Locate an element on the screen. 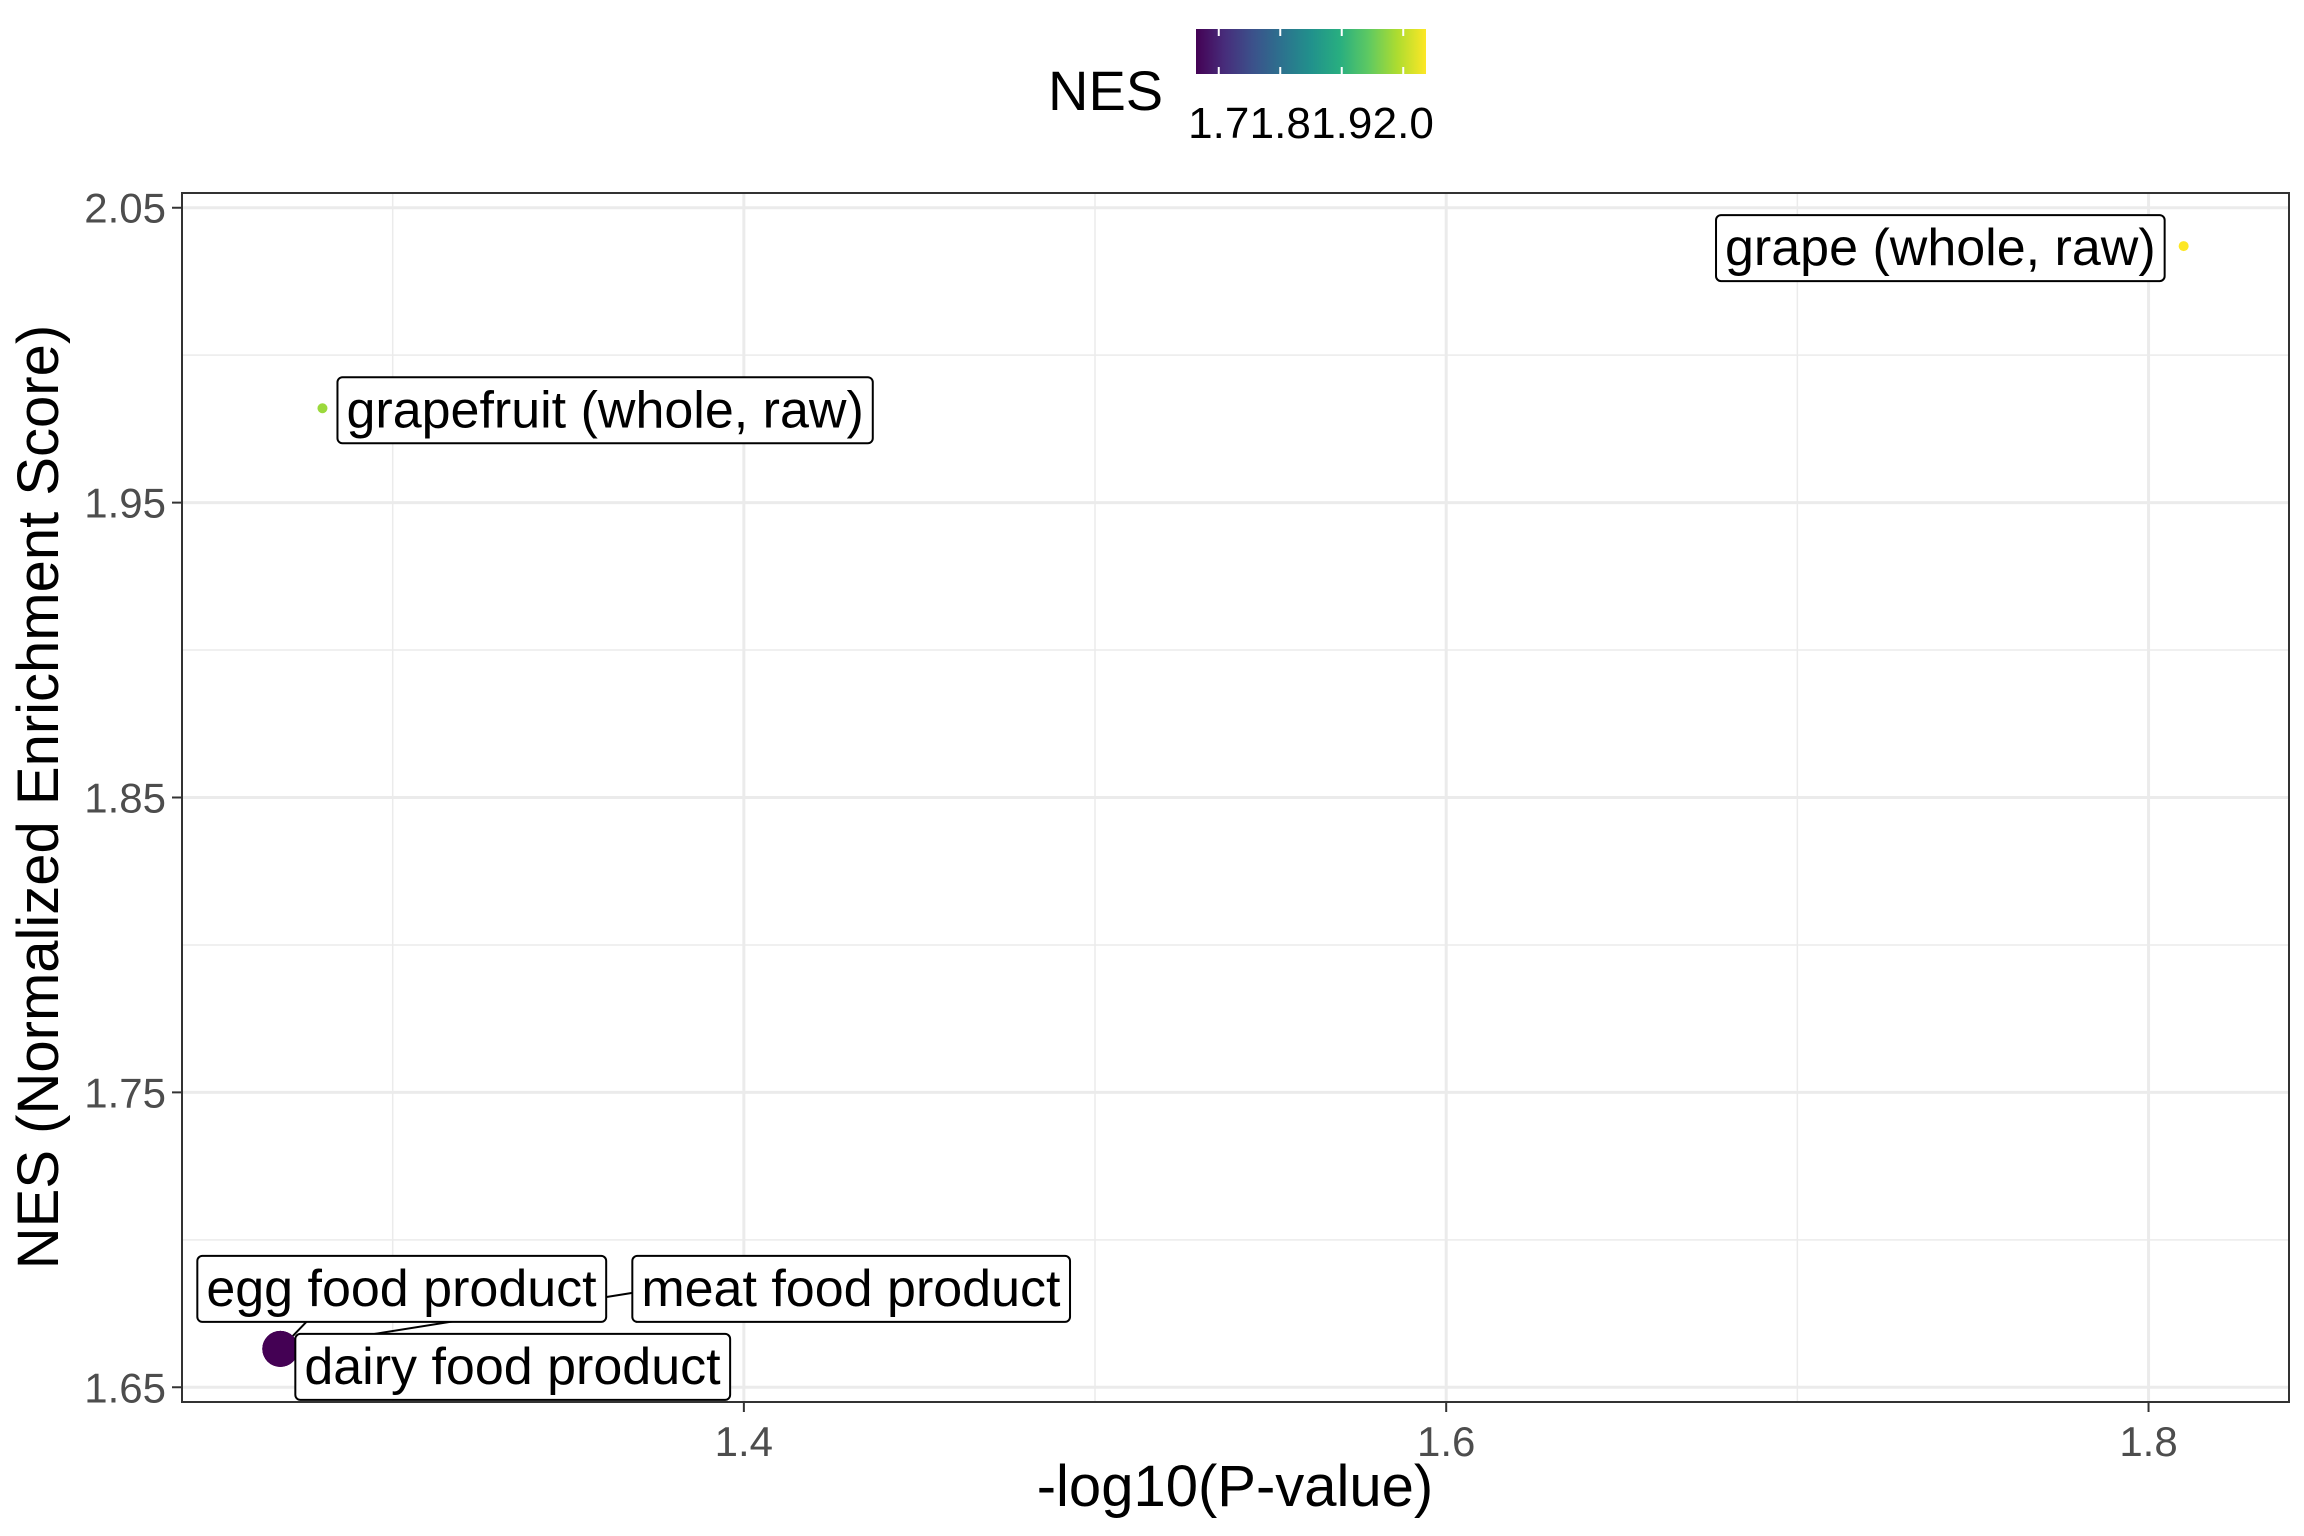 This screenshot has height=1536, width=2304. x-axis: 1.4 1.6 1.8 is located at coordinates (1446, 1433).